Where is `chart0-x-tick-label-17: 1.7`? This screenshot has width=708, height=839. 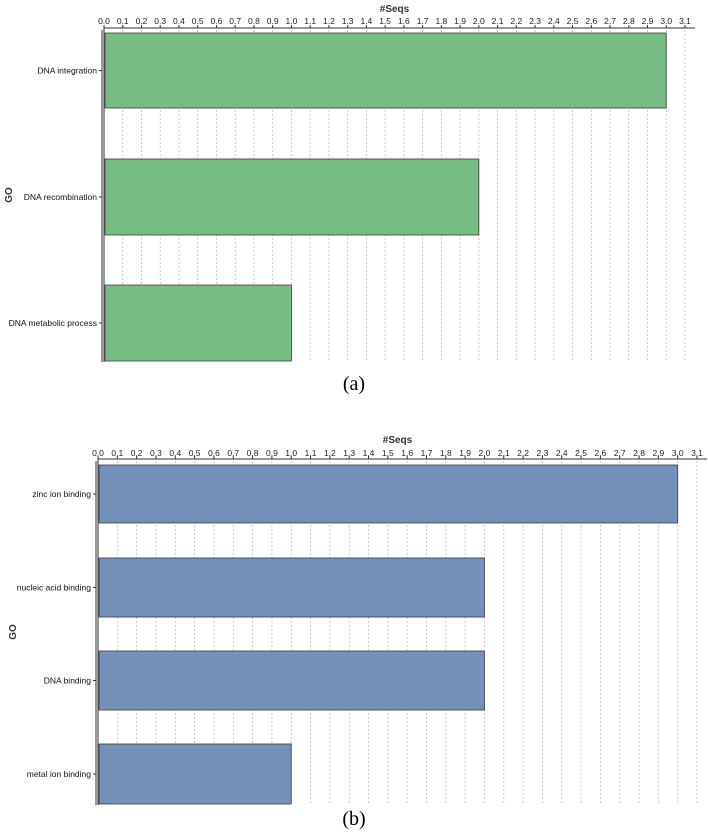
chart0-x-tick-label-17: 1.7 is located at coordinates (423, 21).